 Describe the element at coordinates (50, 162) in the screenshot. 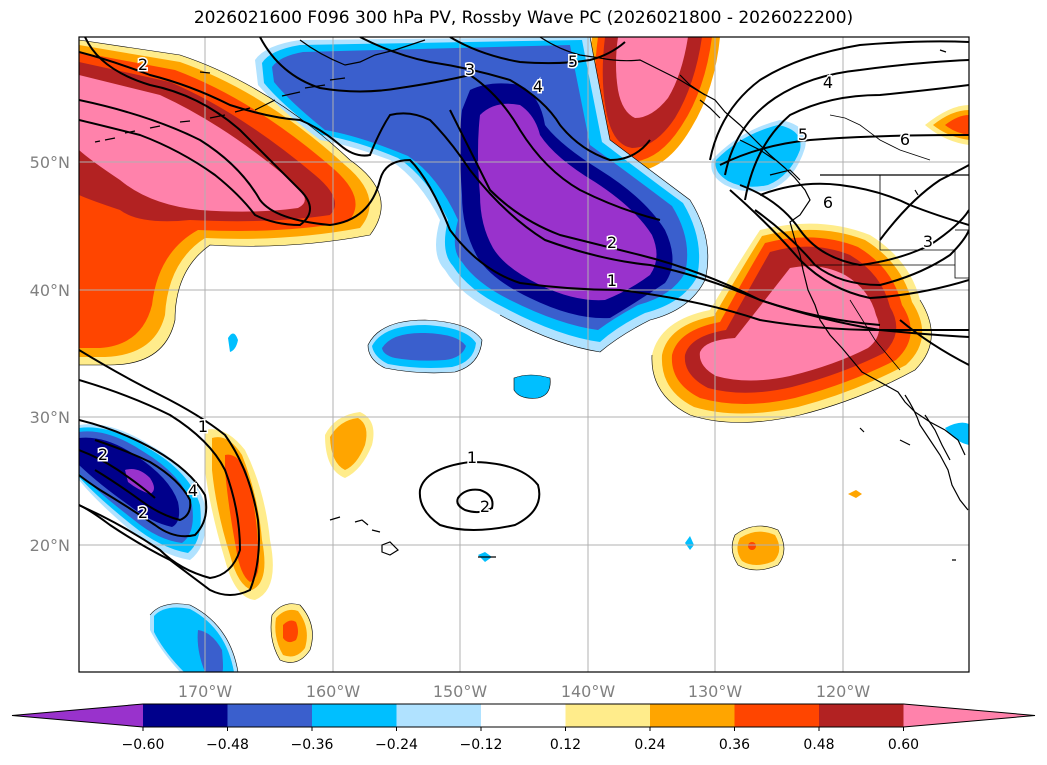

I see `latitude-label: 50°N` at that location.